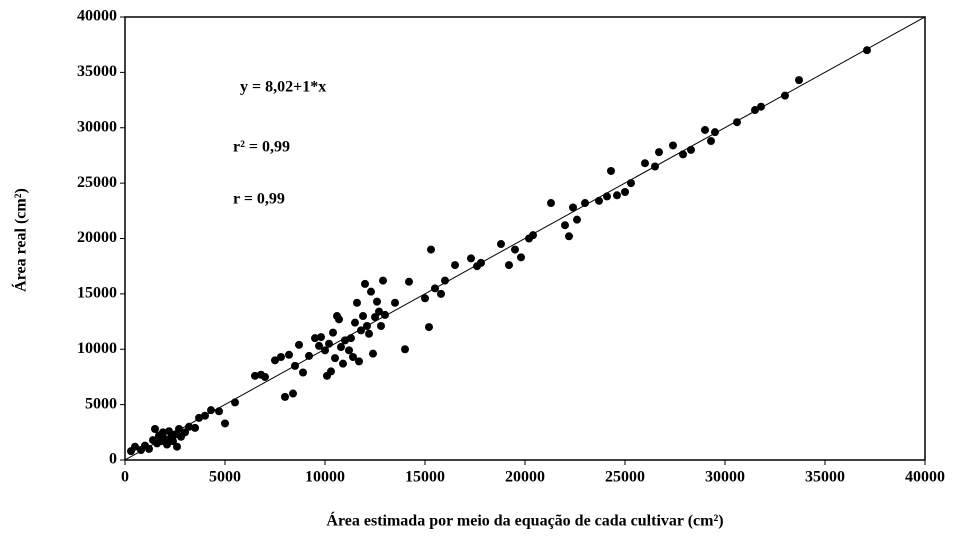 The width and height of the screenshot is (958, 543). Describe the element at coordinates (97, 71) in the screenshot. I see `y-tick-label: 35000` at that location.